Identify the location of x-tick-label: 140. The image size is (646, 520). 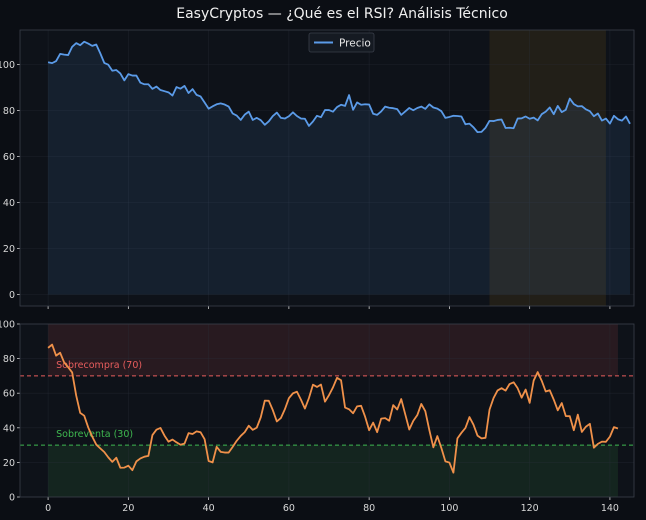
(610, 508).